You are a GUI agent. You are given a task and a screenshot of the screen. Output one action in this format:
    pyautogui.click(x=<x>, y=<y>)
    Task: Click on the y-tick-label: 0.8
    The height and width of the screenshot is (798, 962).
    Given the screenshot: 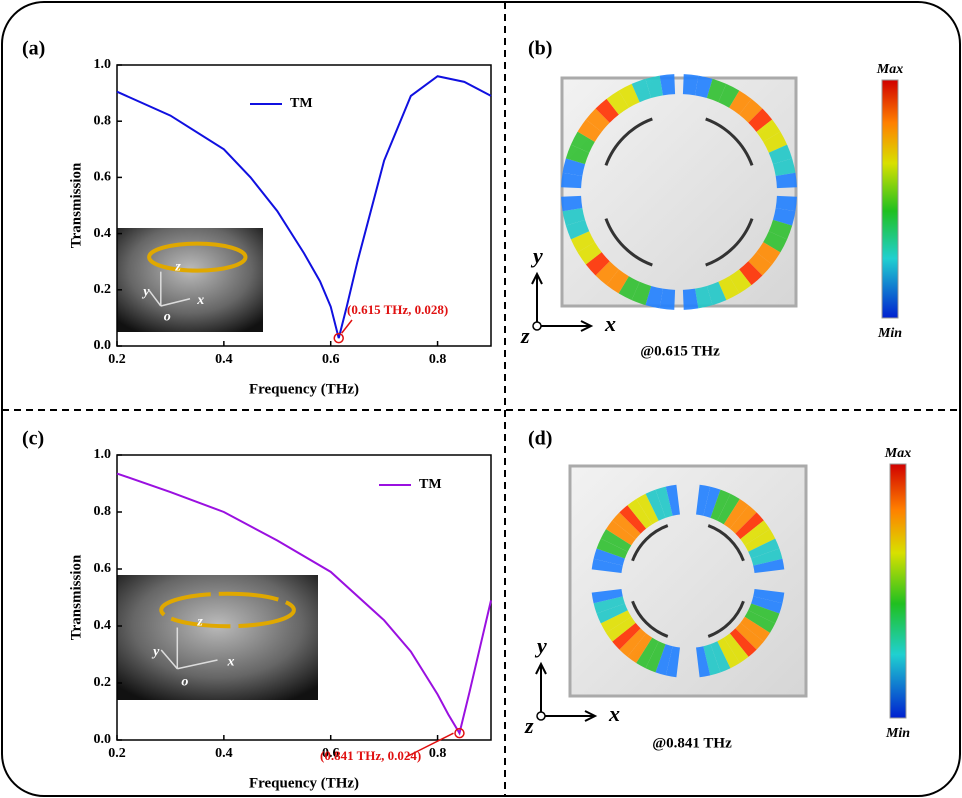 What is the action you would take?
    pyautogui.click(x=103, y=511)
    